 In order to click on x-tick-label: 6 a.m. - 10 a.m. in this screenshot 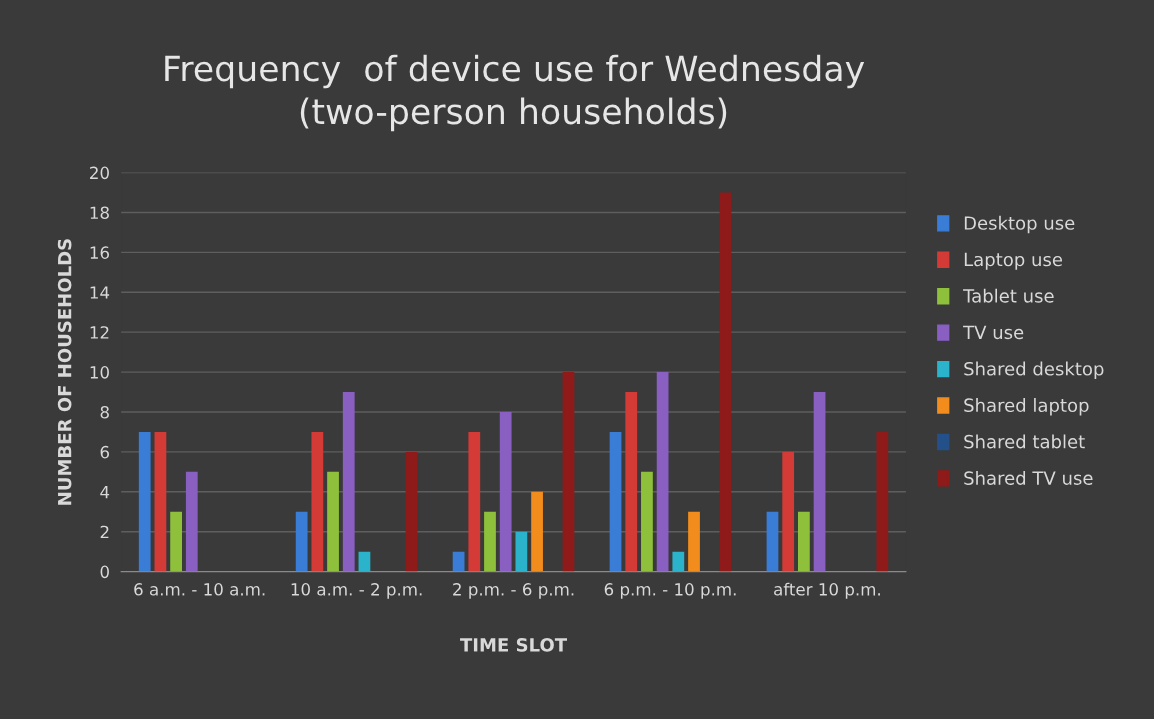, I will do `click(199, 589)`.